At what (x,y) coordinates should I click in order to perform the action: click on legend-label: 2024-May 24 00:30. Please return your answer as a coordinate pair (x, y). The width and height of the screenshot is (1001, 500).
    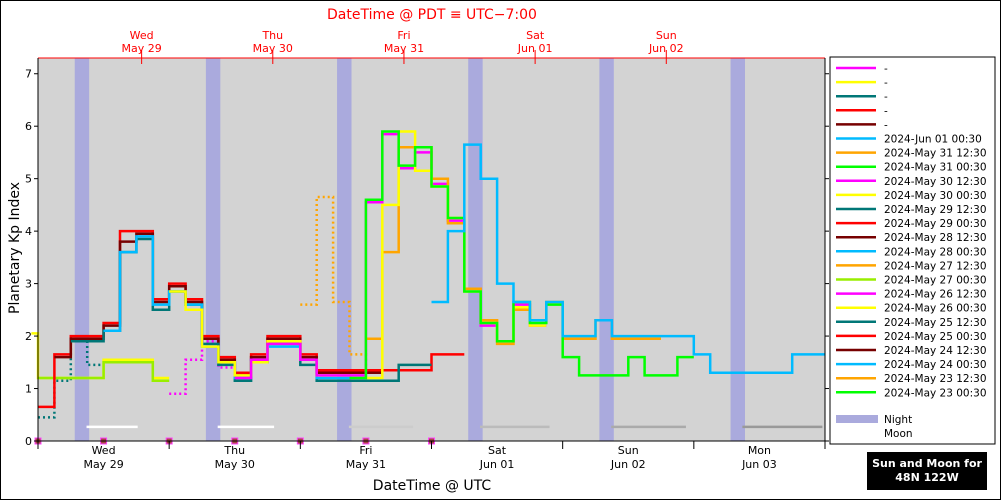
    Looking at the image, I should click on (935, 365).